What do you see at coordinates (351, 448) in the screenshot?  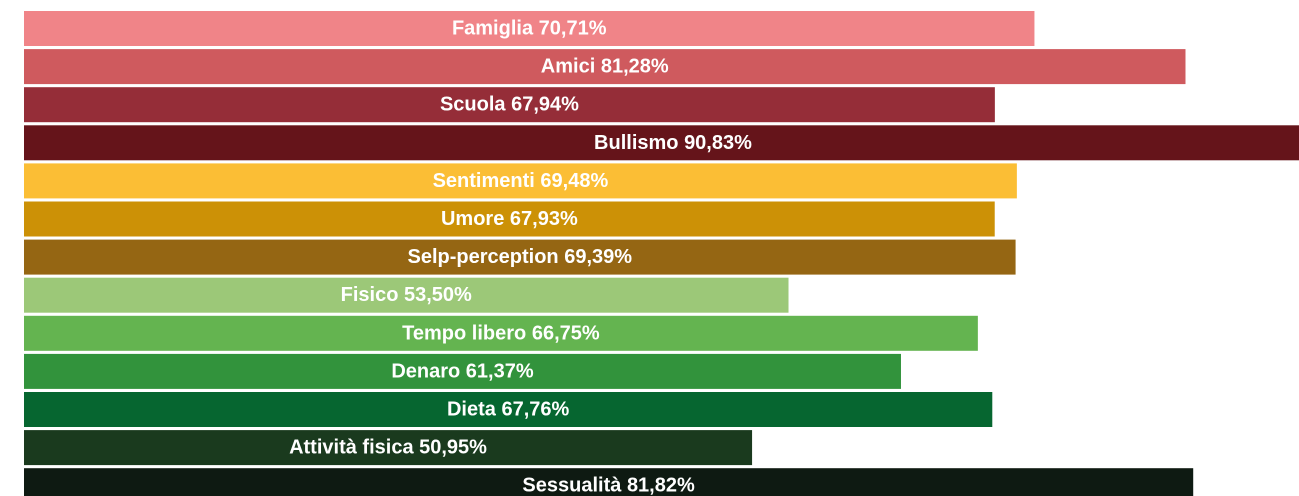 I see `category-label: Attività fisica` at bounding box center [351, 448].